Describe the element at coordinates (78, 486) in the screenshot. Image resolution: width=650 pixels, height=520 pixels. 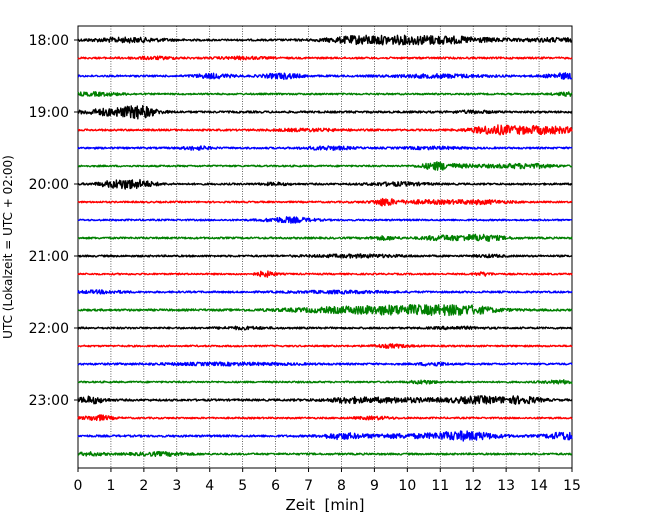
I see `x-tick-label: 0` at that location.